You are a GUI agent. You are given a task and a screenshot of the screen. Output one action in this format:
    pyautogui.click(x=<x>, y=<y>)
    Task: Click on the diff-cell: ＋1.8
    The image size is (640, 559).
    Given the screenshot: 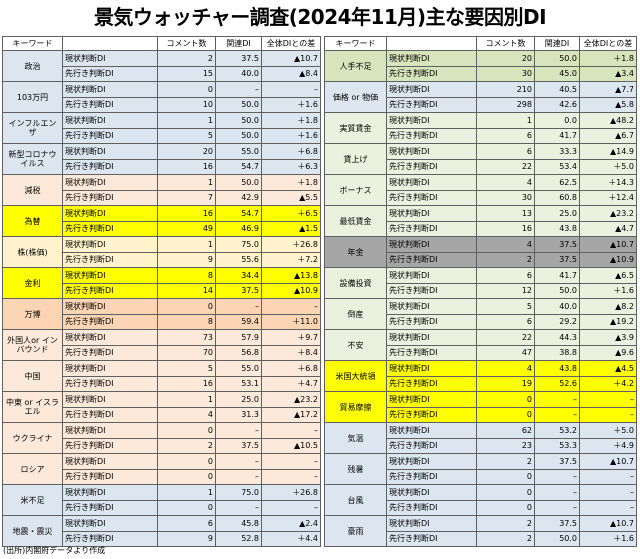 What is the action you would take?
    pyautogui.click(x=608, y=58)
    